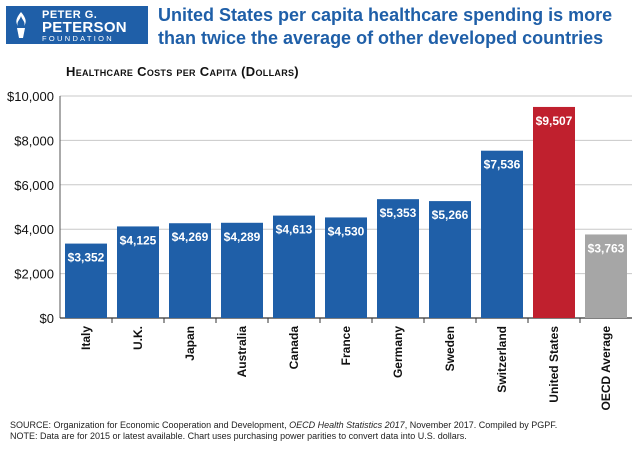 Image resolution: width=640 pixels, height=452 pixels. I want to click on x-tick-label: OECD Average, so click(606, 368).